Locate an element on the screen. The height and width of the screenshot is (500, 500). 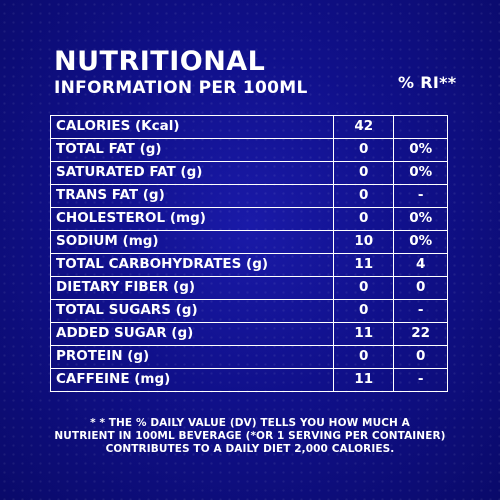
table-row: TOTAL CARBOHYDRATES (g) 11 4 is located at coordinates (248, 265).